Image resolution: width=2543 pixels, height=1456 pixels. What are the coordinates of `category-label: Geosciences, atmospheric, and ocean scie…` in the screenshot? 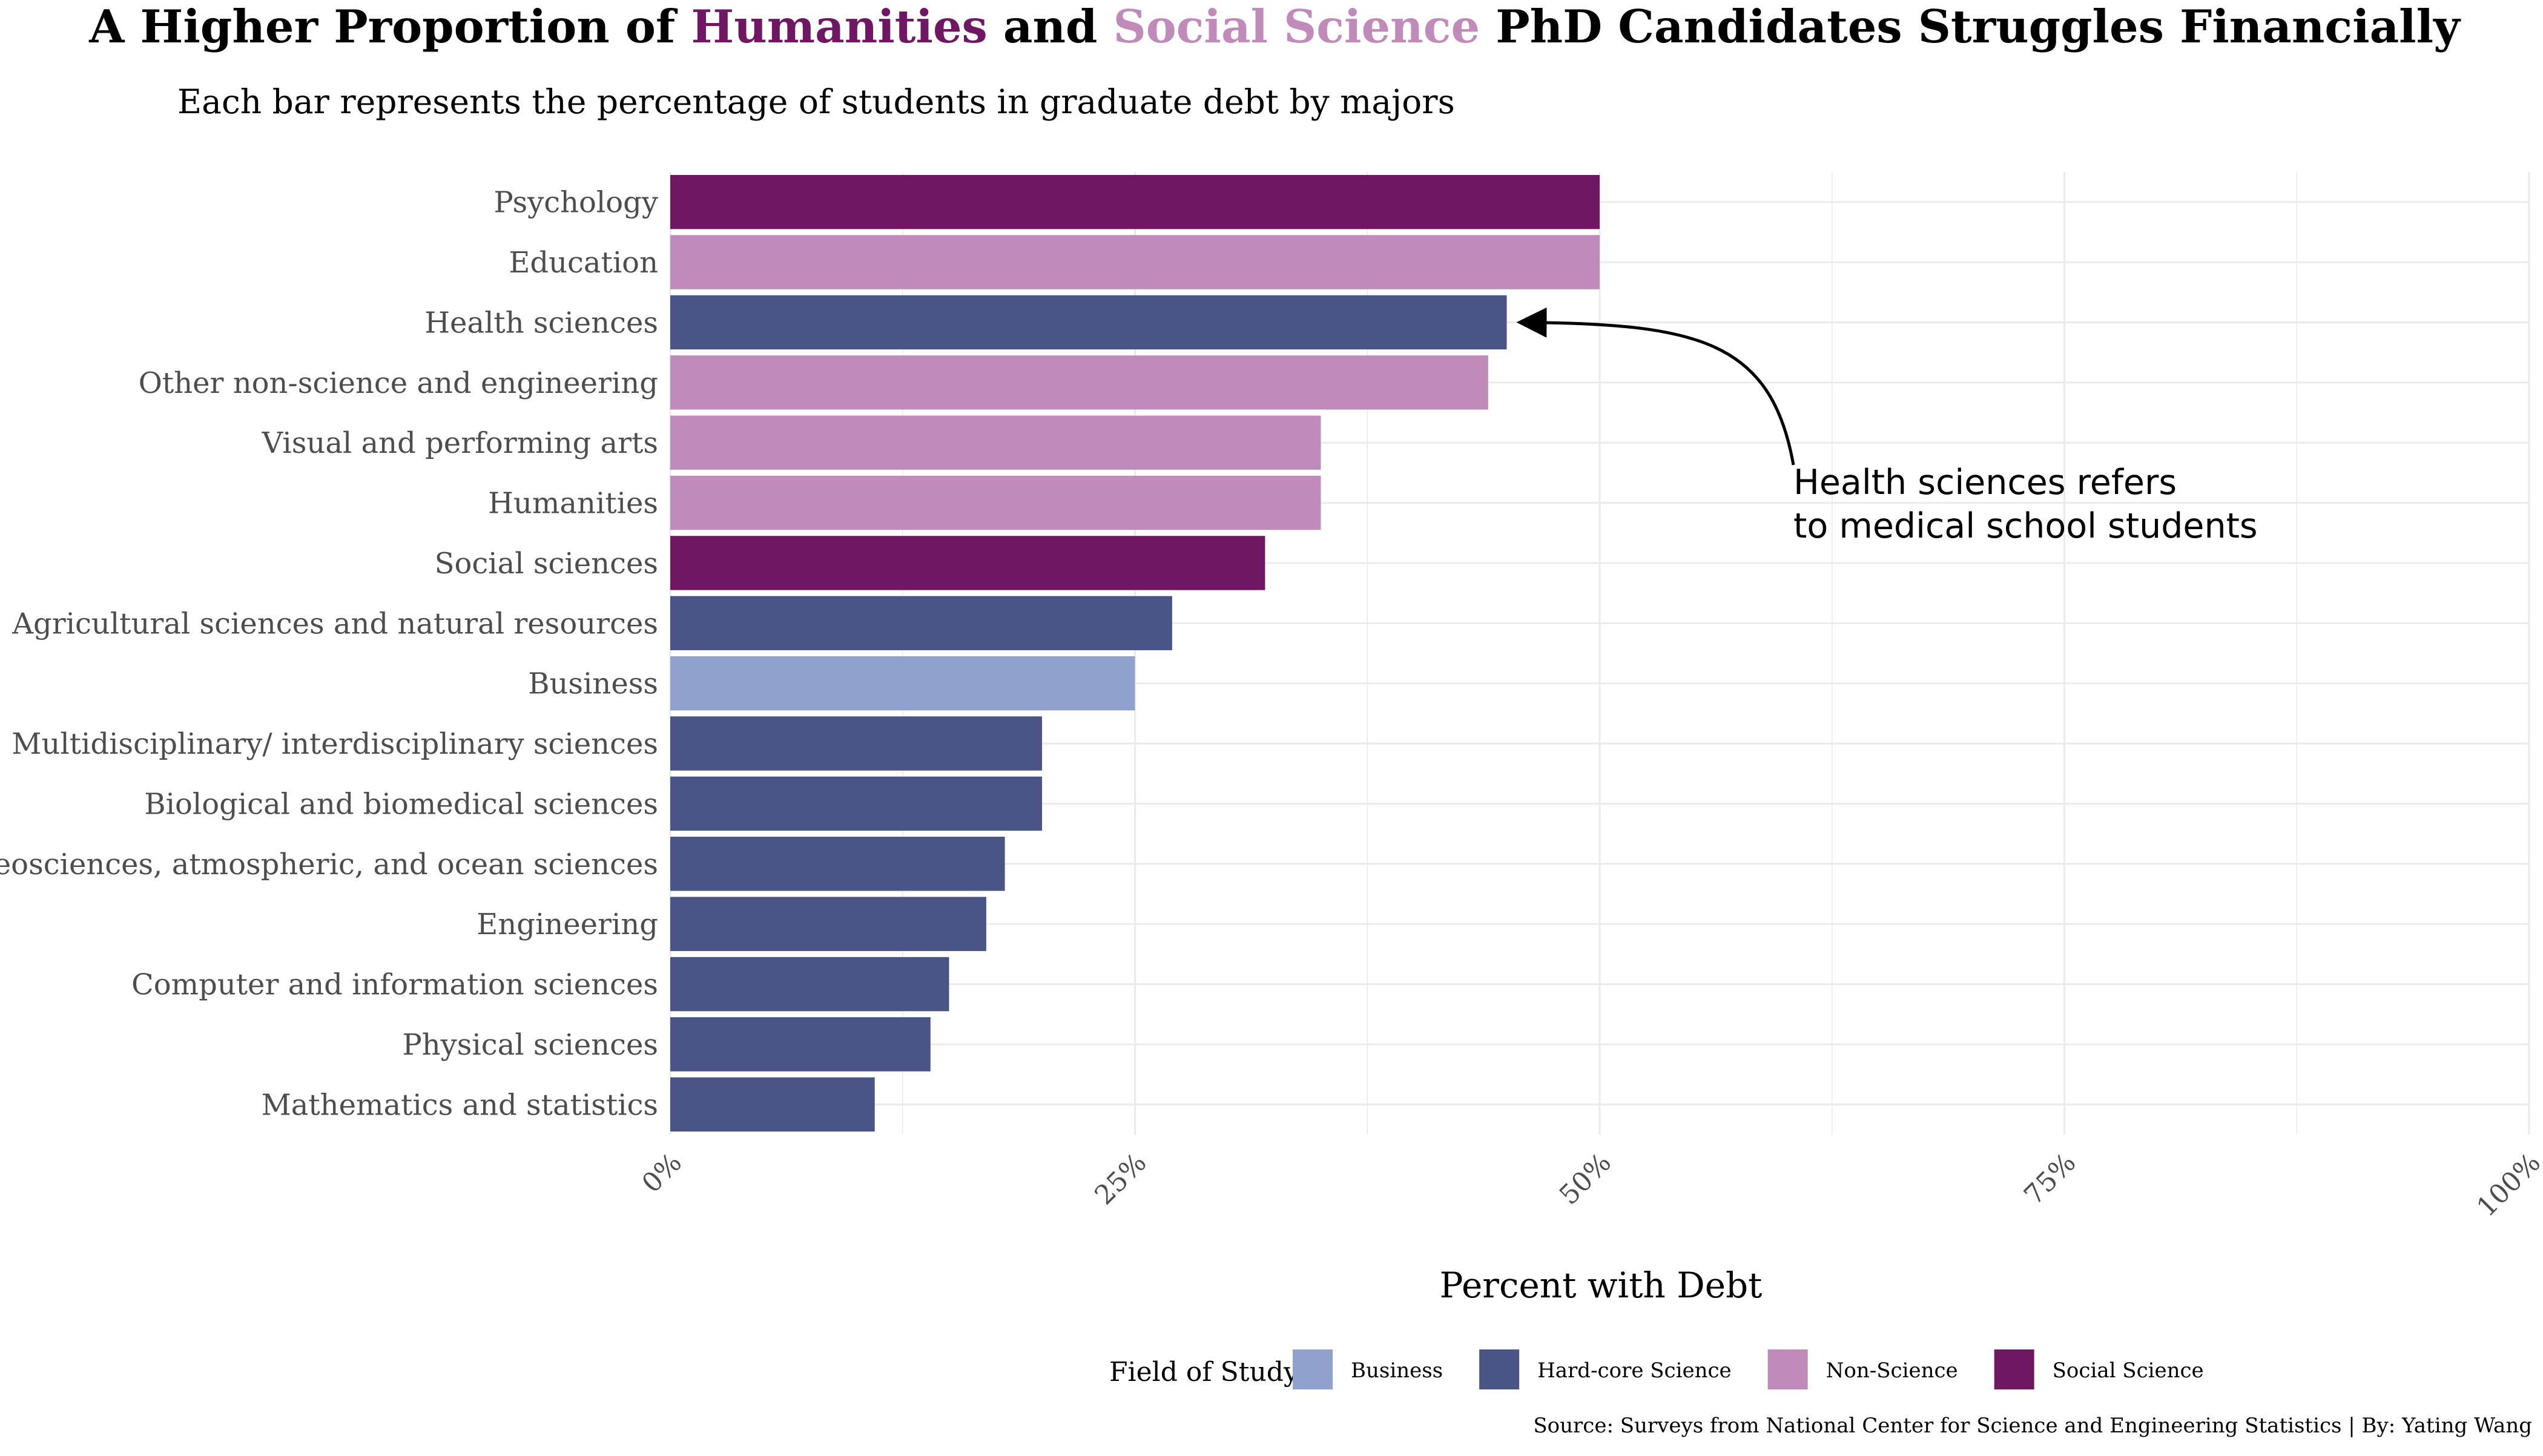 It's located at (329, 864).